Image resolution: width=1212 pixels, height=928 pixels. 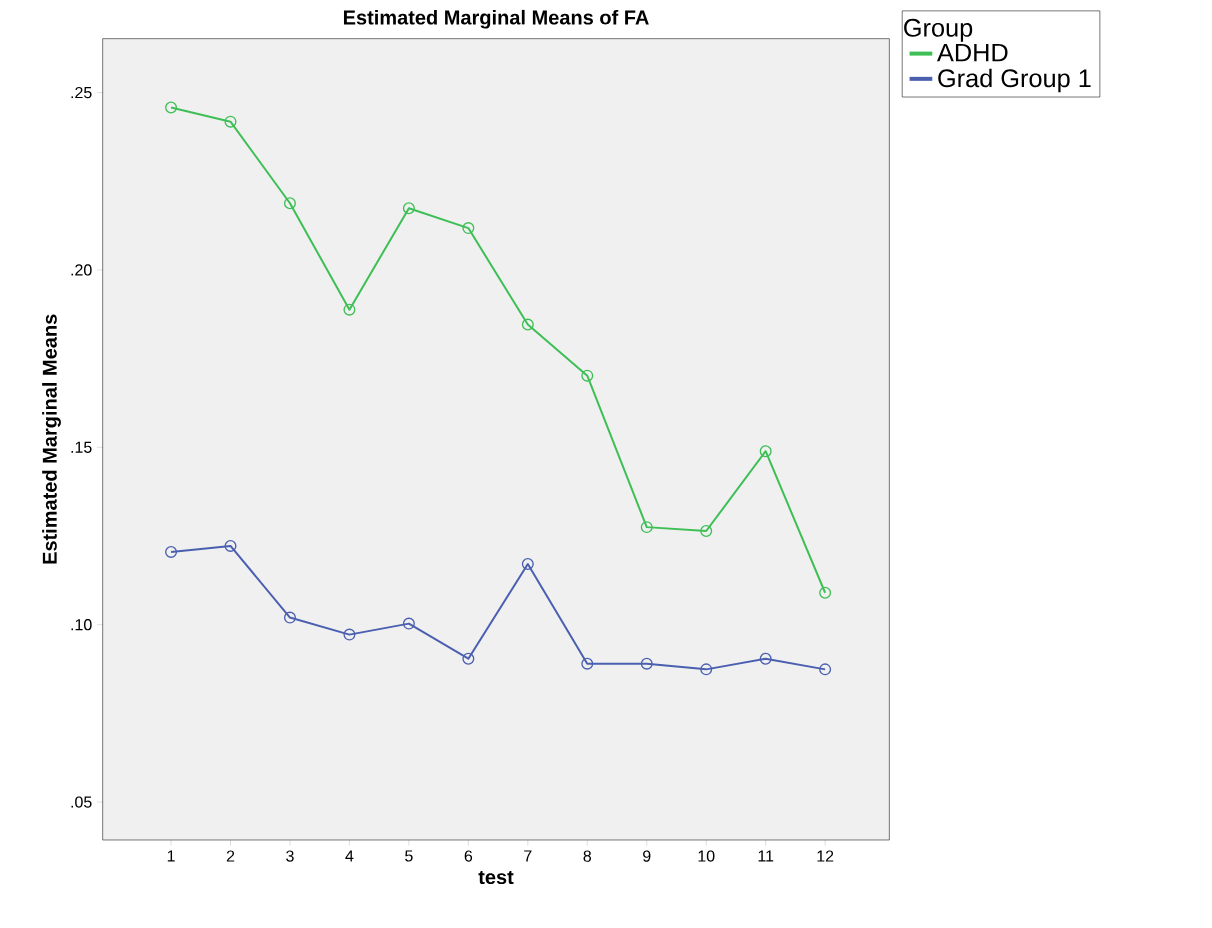 What do you see at coordinates (51, 439) in the screenshot?
I see `y-axis-title: Estimated Marginal Means` at bounding box center [51, 439].